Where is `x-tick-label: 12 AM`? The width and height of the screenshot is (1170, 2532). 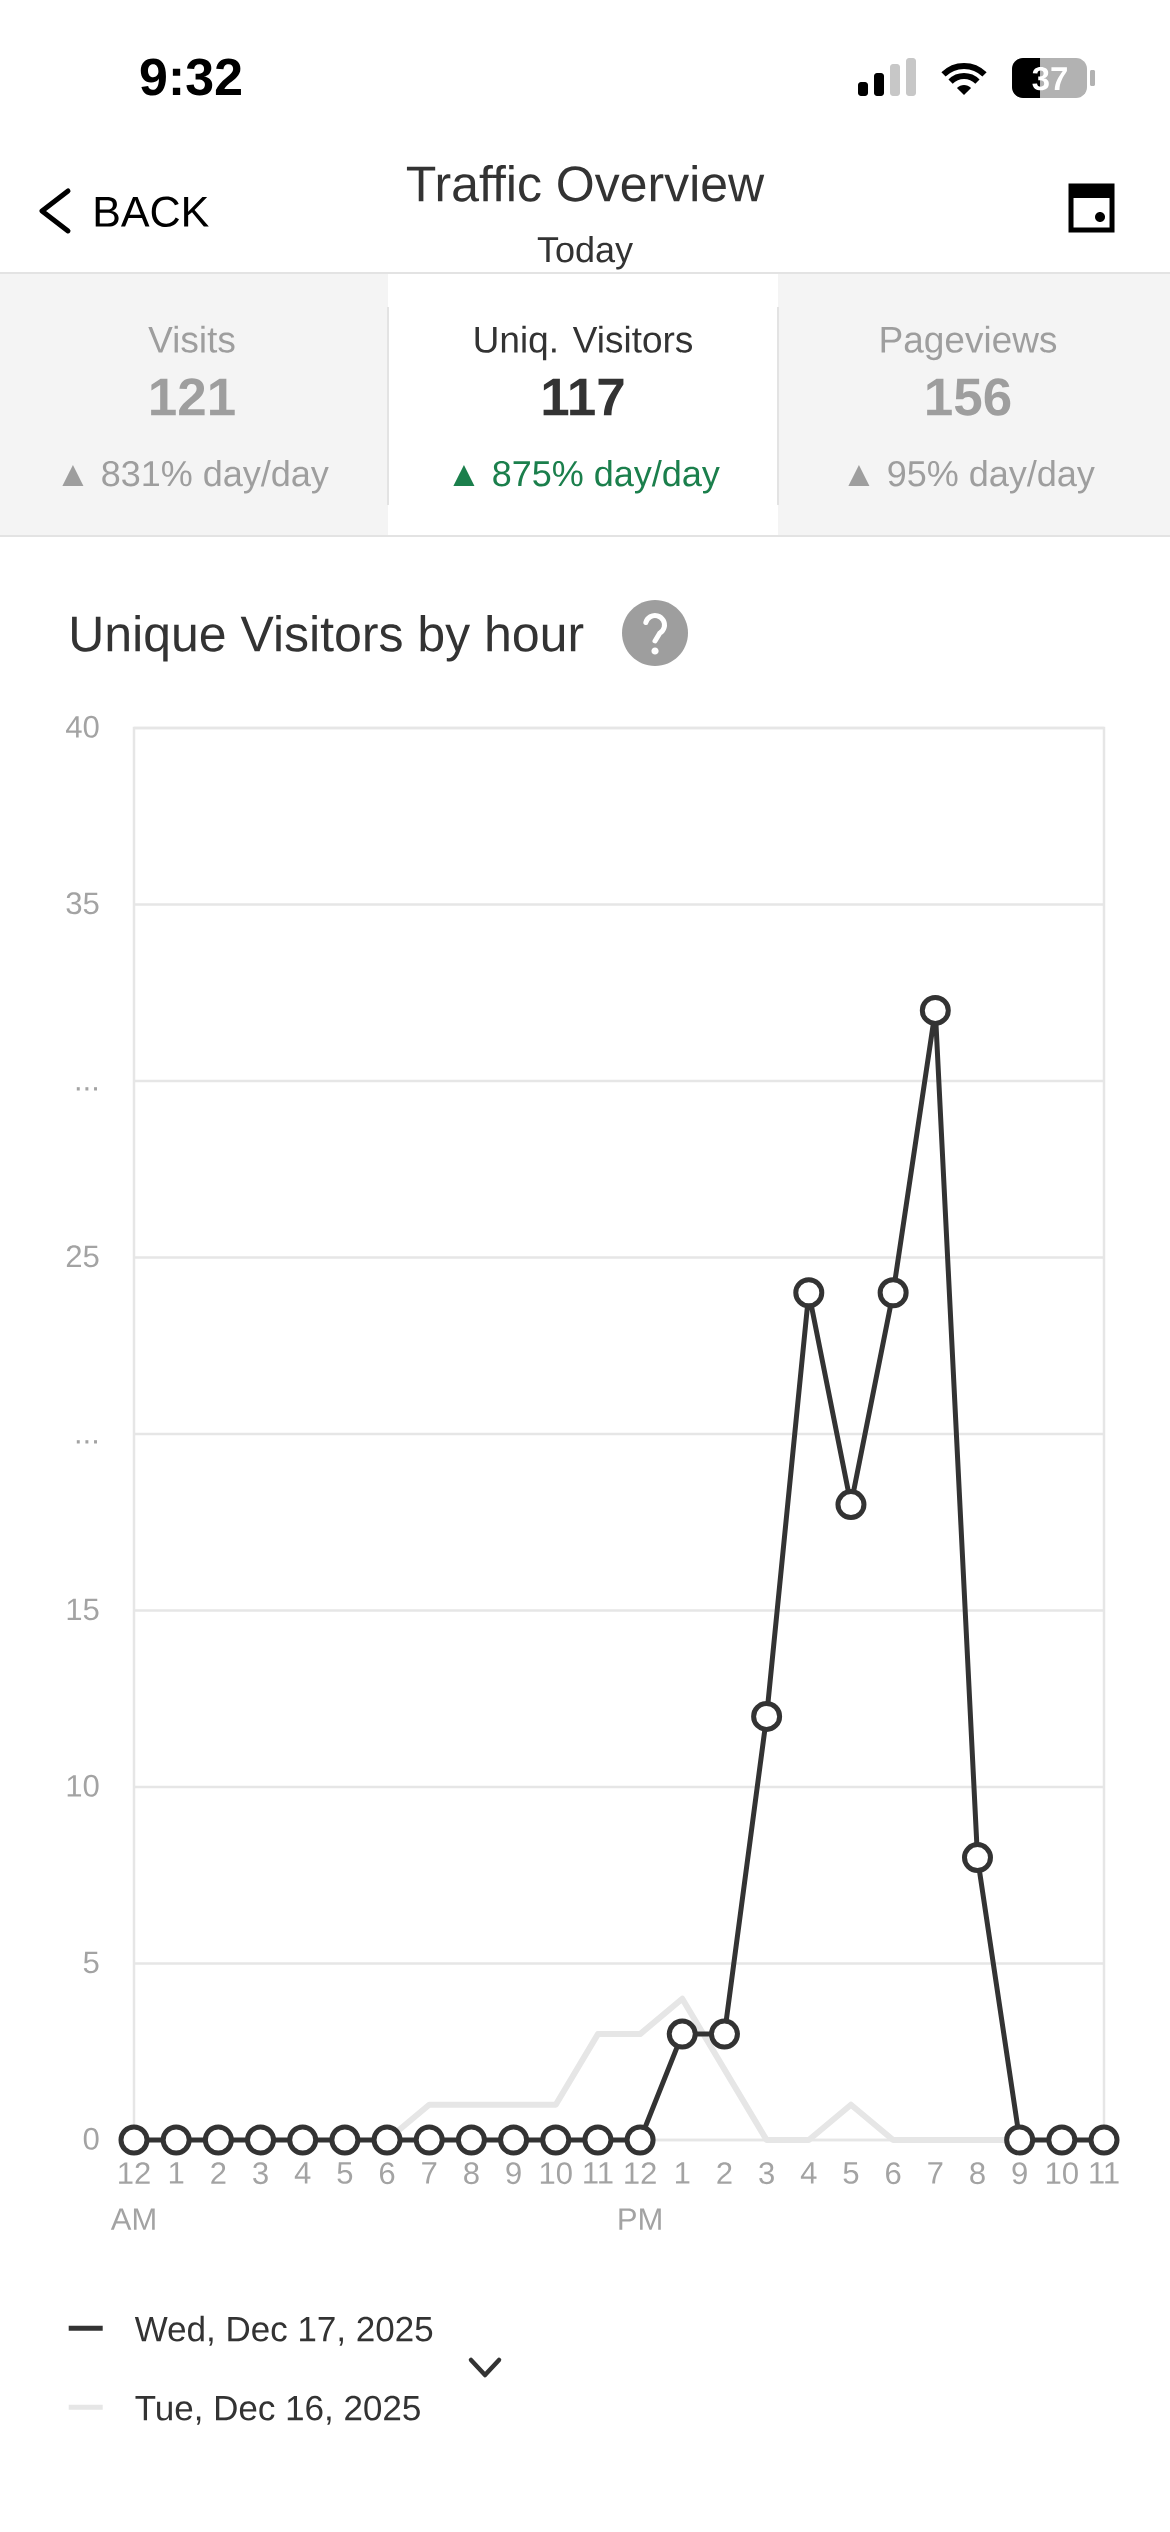 x-tick-label: 12 AM is located at coordinates (132, 2196).